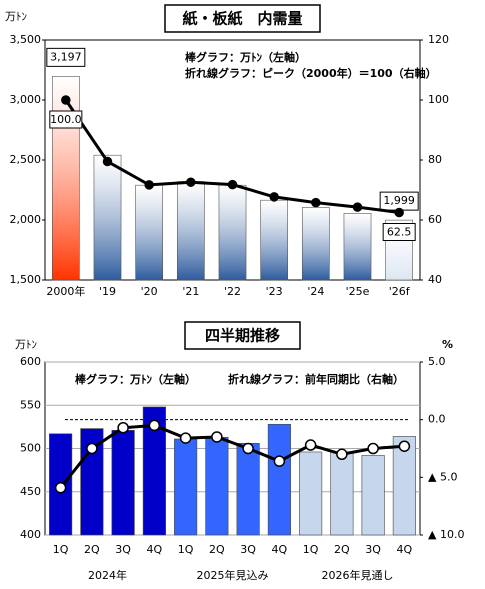 The width and height of the screenshot is (485, 589). I want to click on x-tick-label: '20, so click(149, 291).